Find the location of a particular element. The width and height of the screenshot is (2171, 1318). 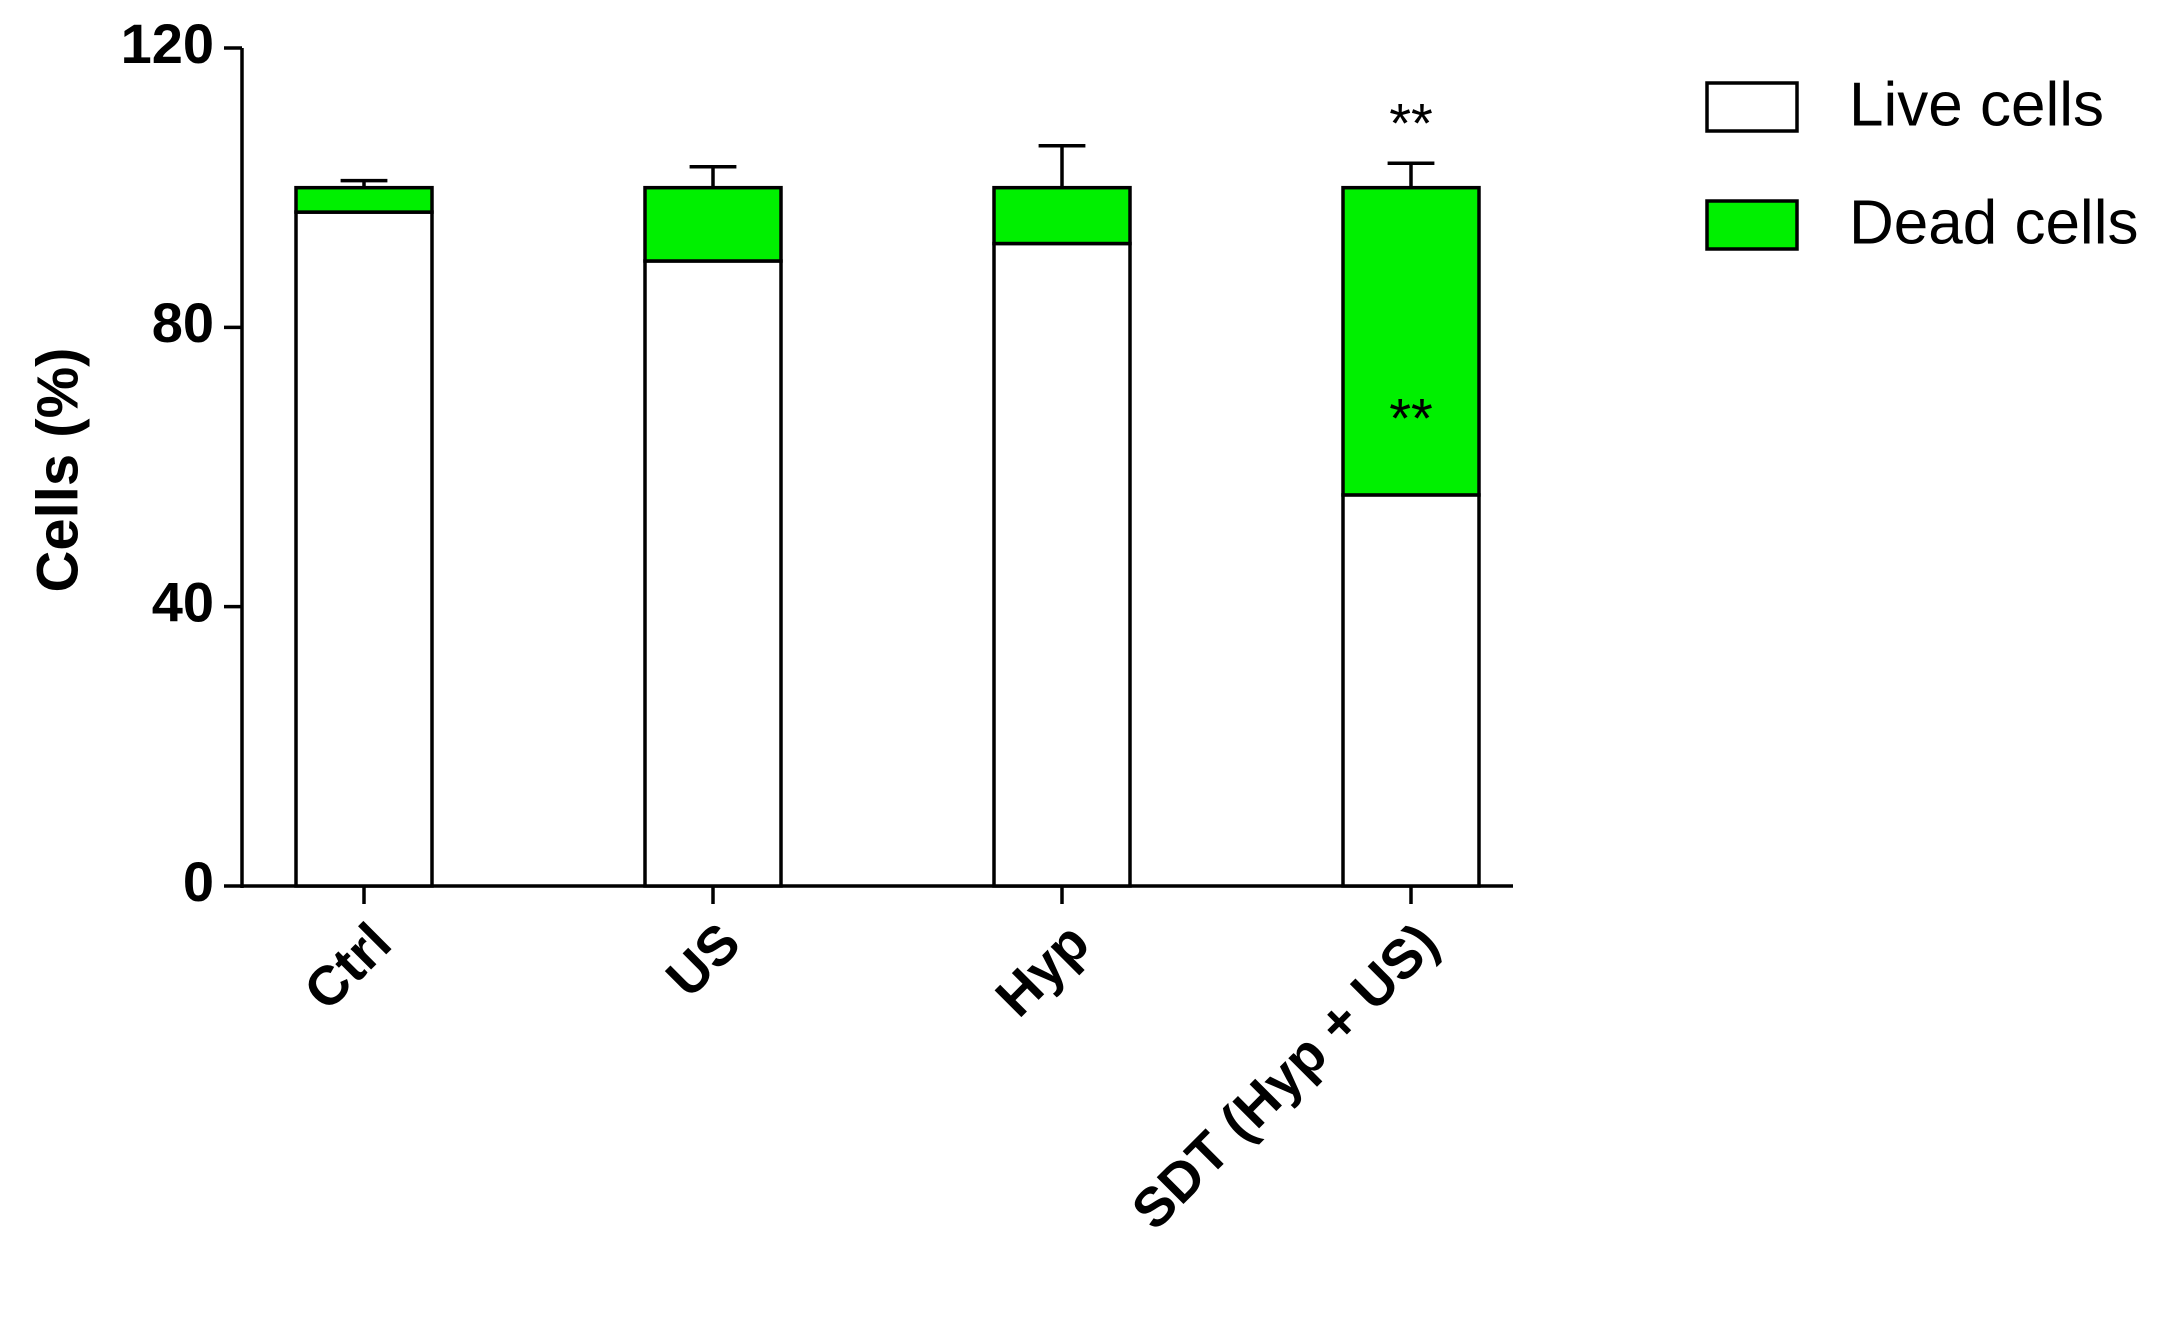

x-tick-label: Ctrl is located at coordinates (347, 966).